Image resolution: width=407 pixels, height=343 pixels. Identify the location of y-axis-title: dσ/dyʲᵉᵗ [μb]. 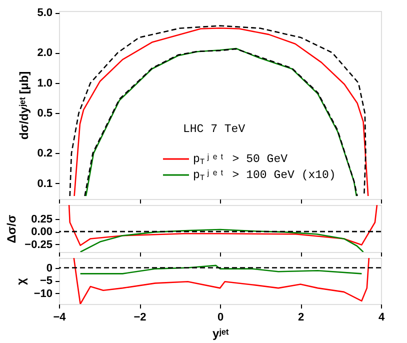
(24, 105).